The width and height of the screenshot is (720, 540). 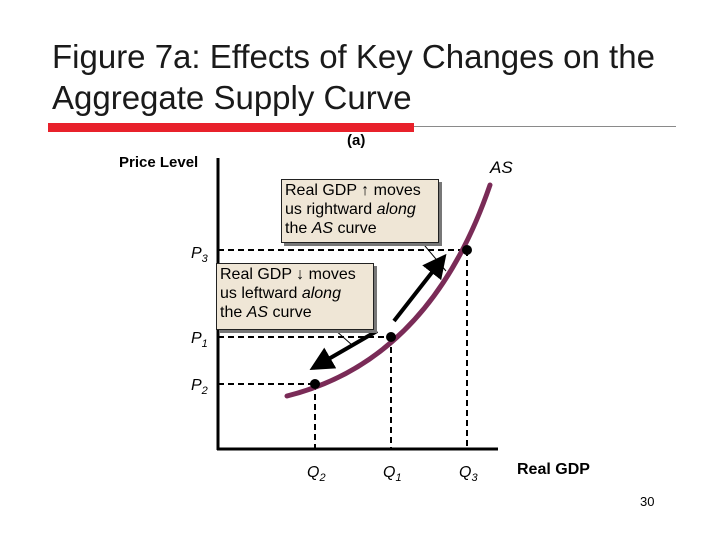 I want to click on arrow-leftward, so click(x=344, y=350).